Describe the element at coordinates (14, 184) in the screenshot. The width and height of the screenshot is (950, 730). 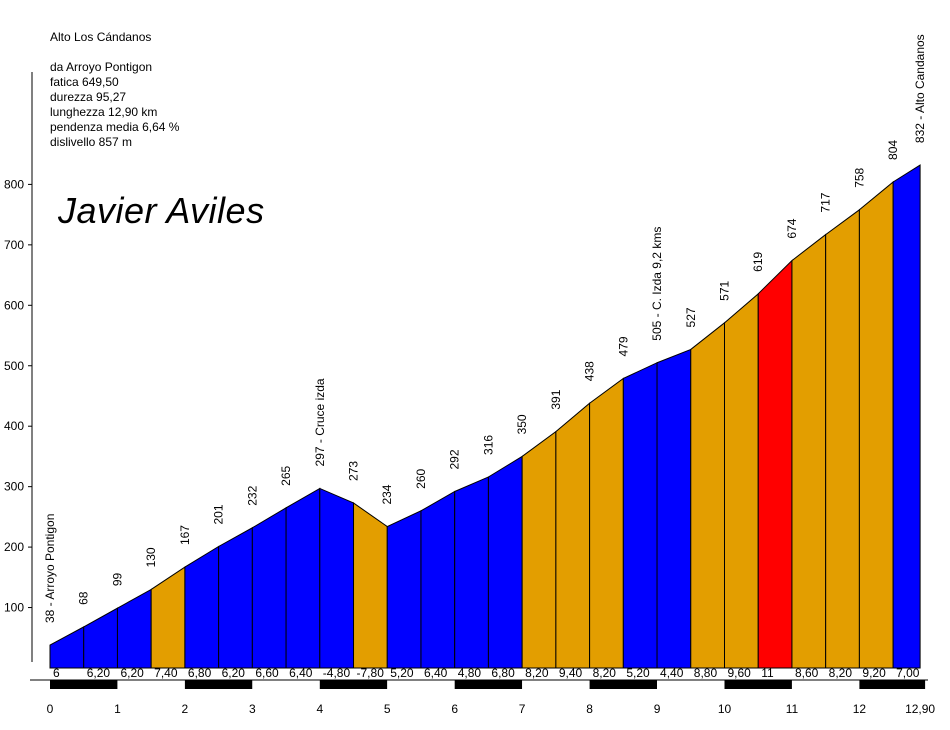
I see `y-tick-label: 800` at that location.